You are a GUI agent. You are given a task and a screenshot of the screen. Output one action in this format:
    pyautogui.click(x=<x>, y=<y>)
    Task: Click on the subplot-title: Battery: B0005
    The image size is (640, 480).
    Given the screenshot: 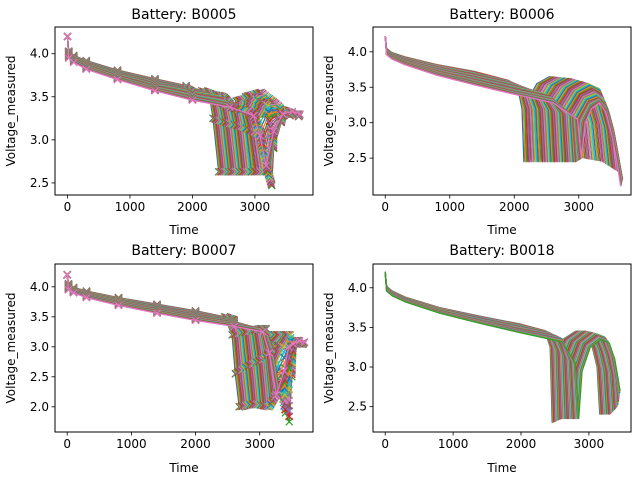 What is the action you would take?
    pyautogui.click(x=183, y=15)
    